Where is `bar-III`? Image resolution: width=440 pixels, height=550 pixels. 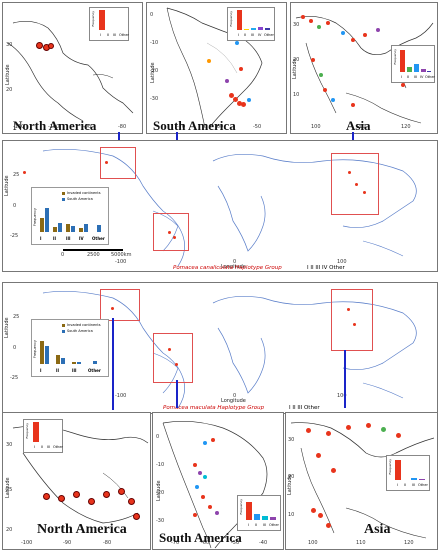 bar-III is located at coordinates (416, 68).